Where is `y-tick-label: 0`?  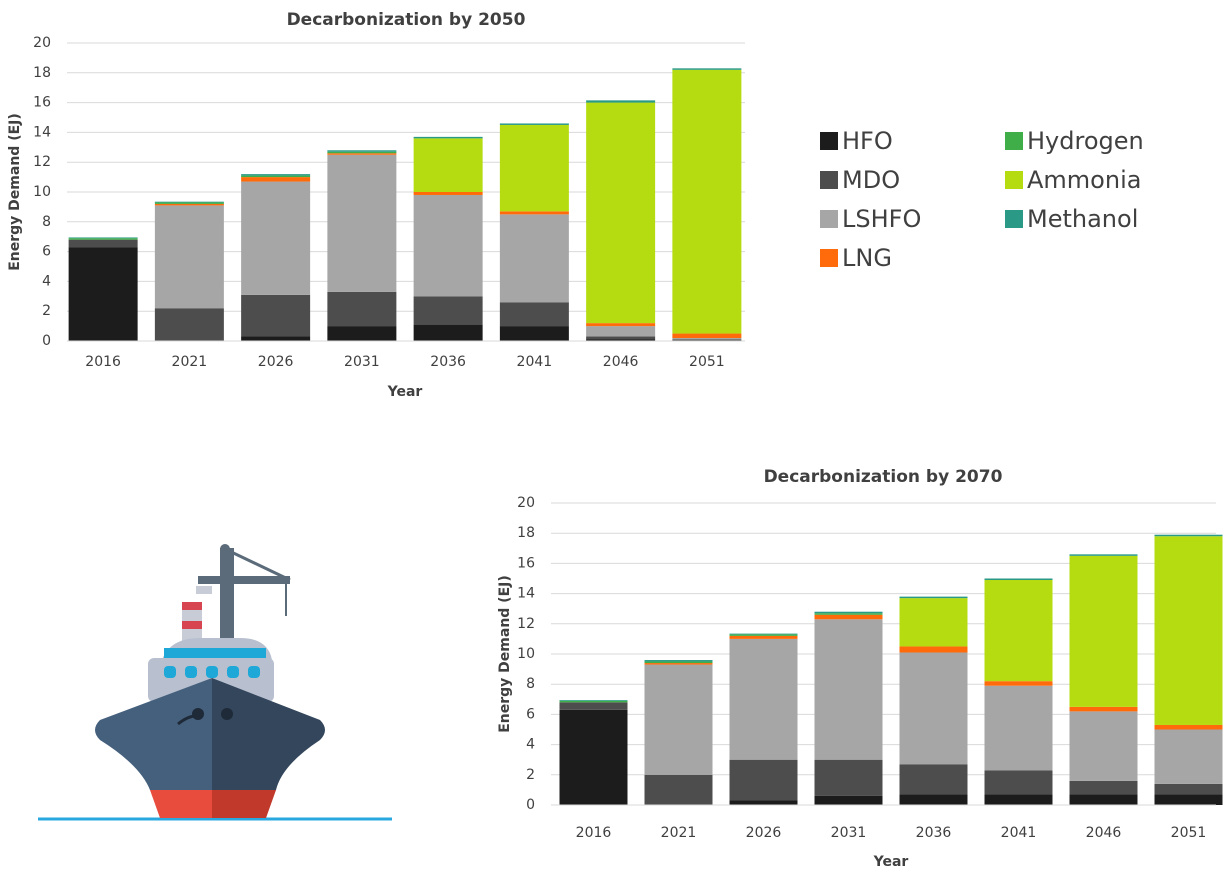
y-tick-label: 0 is located at coordinates (46, 341).